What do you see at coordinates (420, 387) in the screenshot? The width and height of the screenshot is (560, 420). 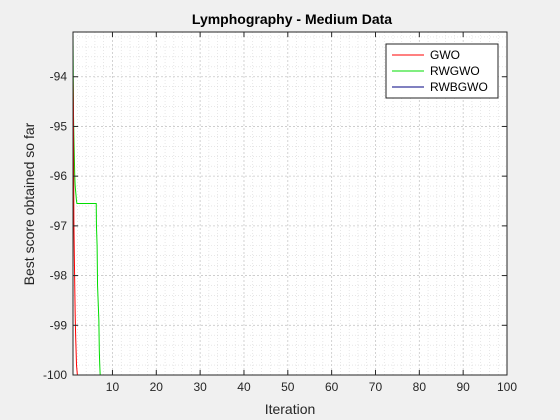 I see `x-tick-label: 80` at bounding box center [420, 387].